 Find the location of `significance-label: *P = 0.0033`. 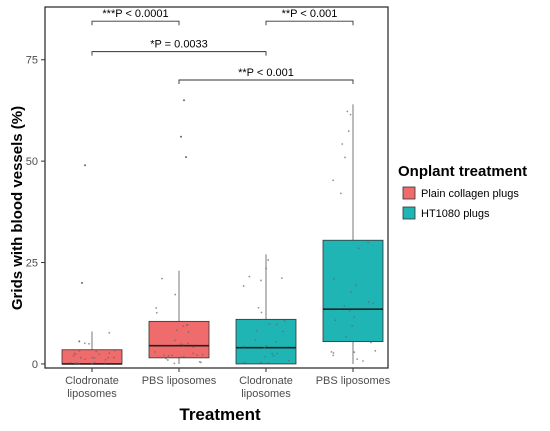

significance-label: *P = 0.0033 is located at coordinates (179, 45).